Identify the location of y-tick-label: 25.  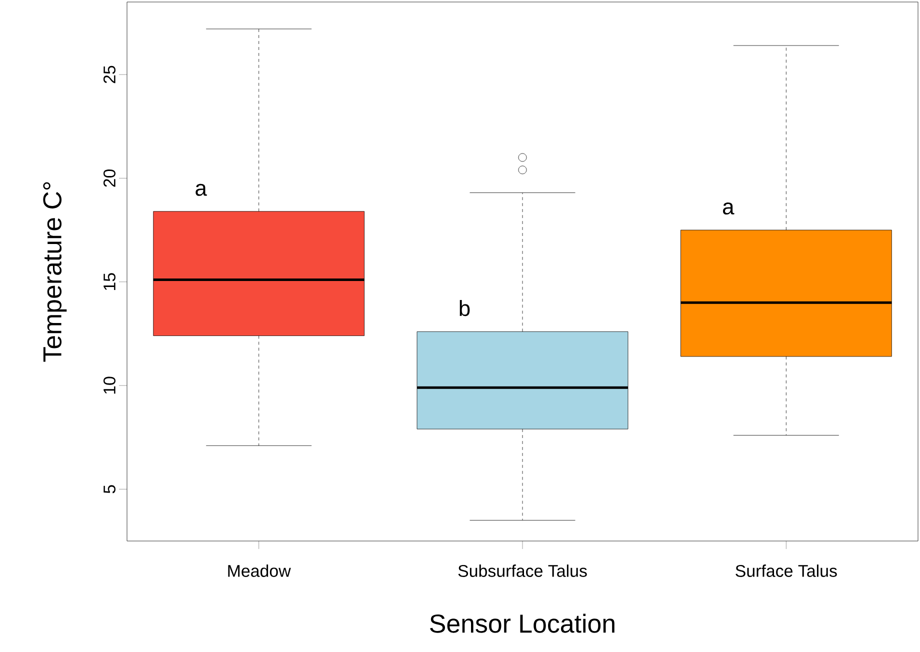
(109, 75).